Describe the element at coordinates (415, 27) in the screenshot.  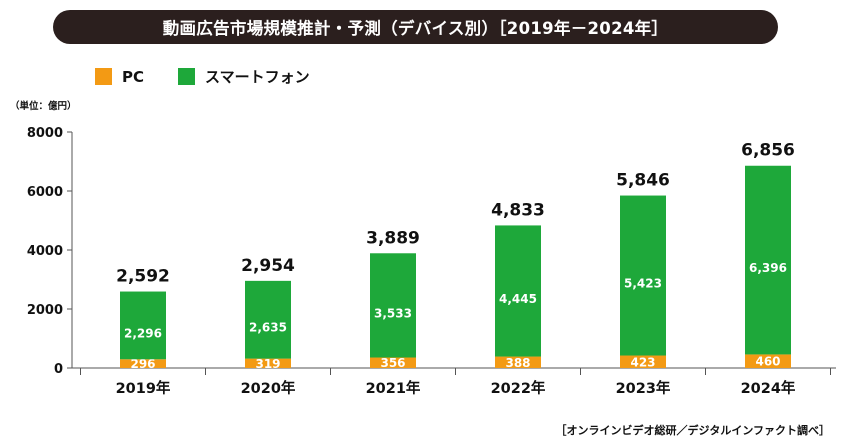
I see `chart-title: 動画広告市場規模推計・予測（デバイス別）［2019年－2024年］` at that location.